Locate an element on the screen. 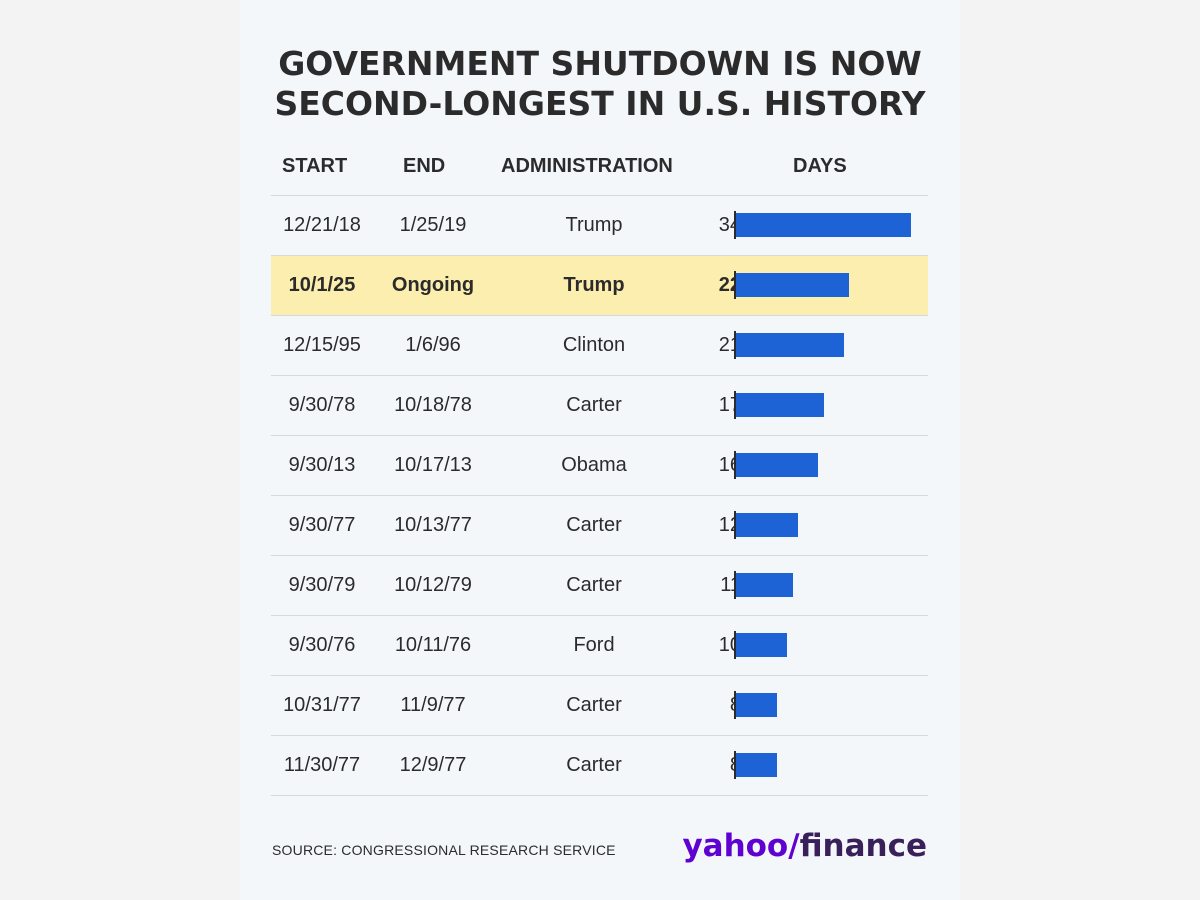 The image size is (1200, 900). table-row: 9/30/77 10/13/77 Carter 12 is located at coordinates (599, 525).